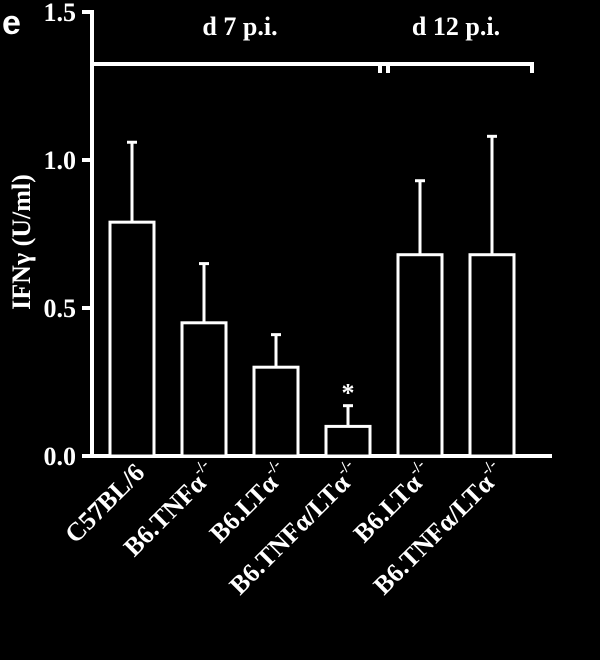 This screenshot has height=660, width=600. I want to click on significance-asterisk: *, so click(348, 393).